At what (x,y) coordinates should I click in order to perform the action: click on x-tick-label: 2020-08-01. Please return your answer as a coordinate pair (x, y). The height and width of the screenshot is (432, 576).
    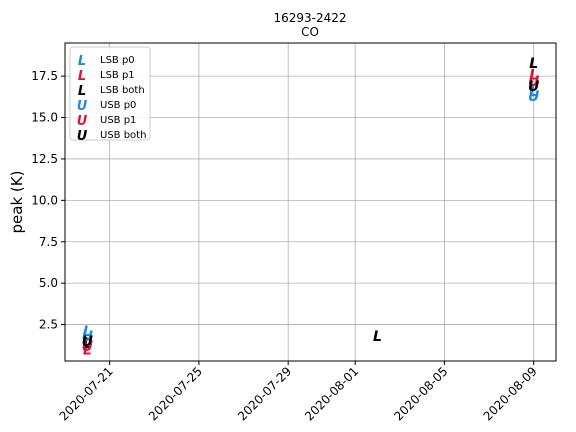
    Looking at the image, I should click on (331, 393).